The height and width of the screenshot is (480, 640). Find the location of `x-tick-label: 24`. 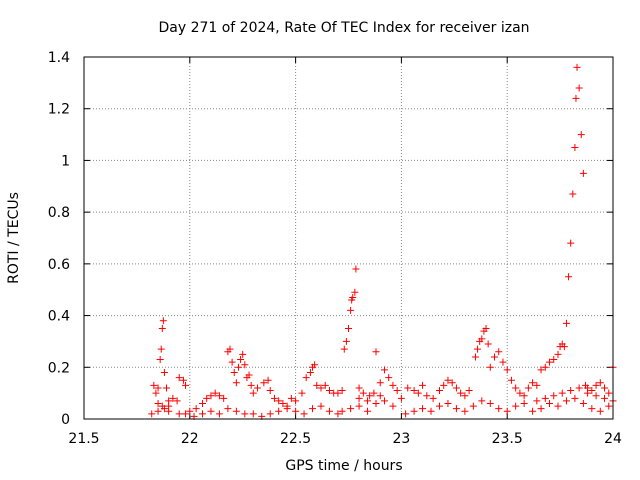

x-tick-label: 24 is located at coordinates (613, 439).